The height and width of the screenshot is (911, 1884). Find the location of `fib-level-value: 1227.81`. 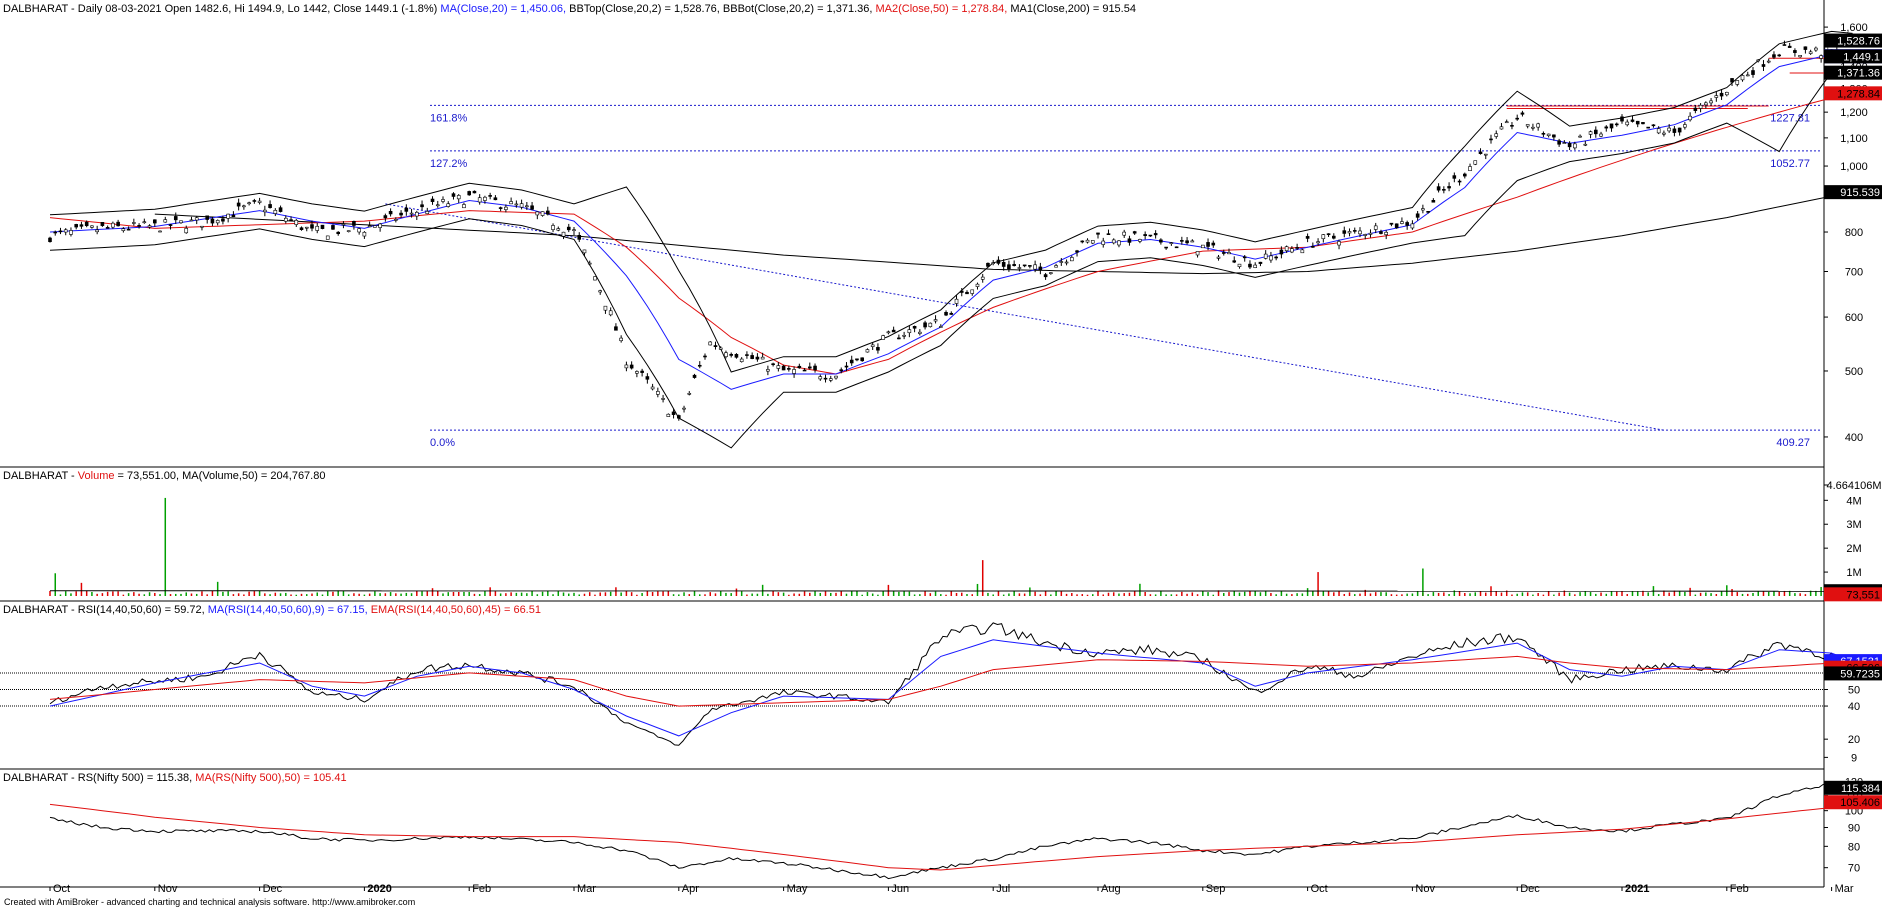

fib-level-value: 1227.81 is located at coordinates (1790, 118).